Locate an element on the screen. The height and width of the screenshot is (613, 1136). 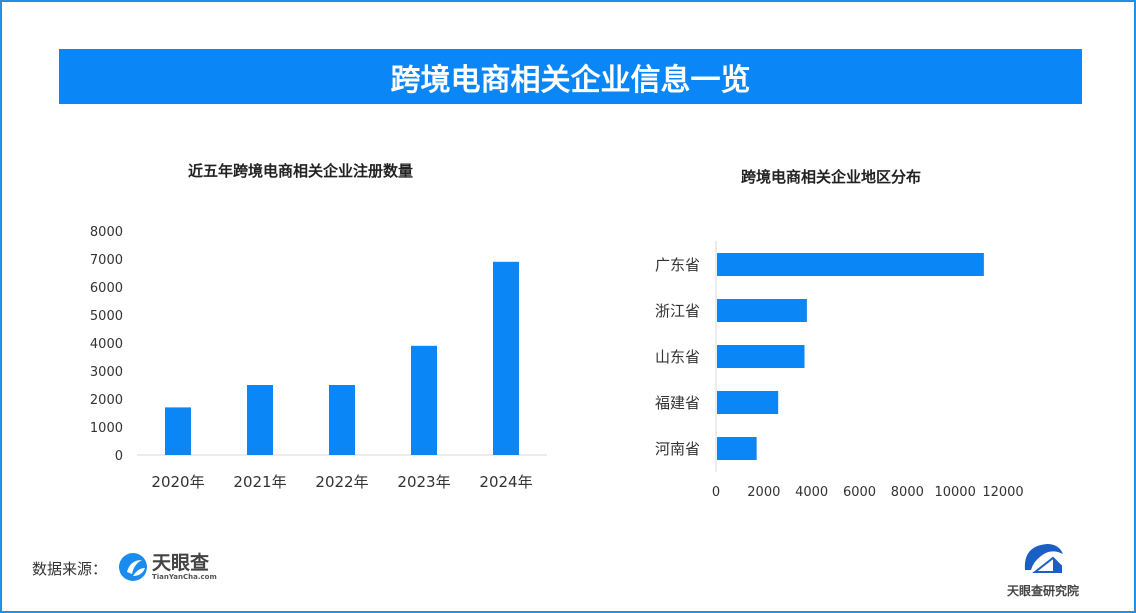
bar-山东省 is located at coordinates (761, 356).